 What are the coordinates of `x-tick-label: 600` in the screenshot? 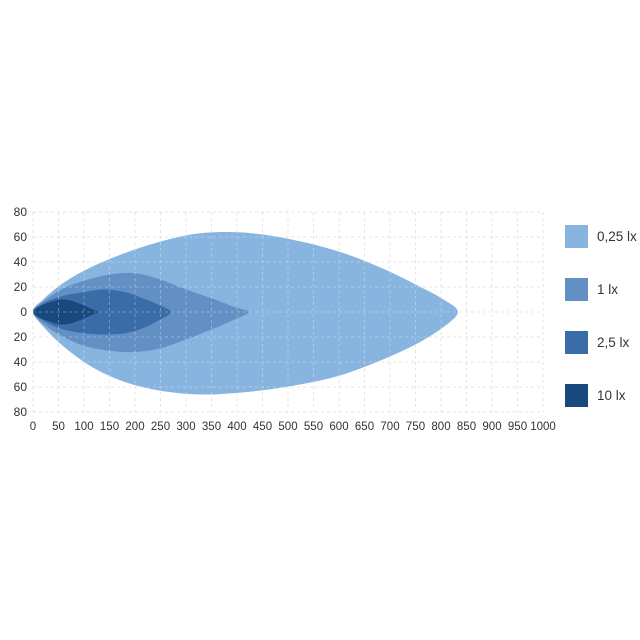 It's located at (338, 427).